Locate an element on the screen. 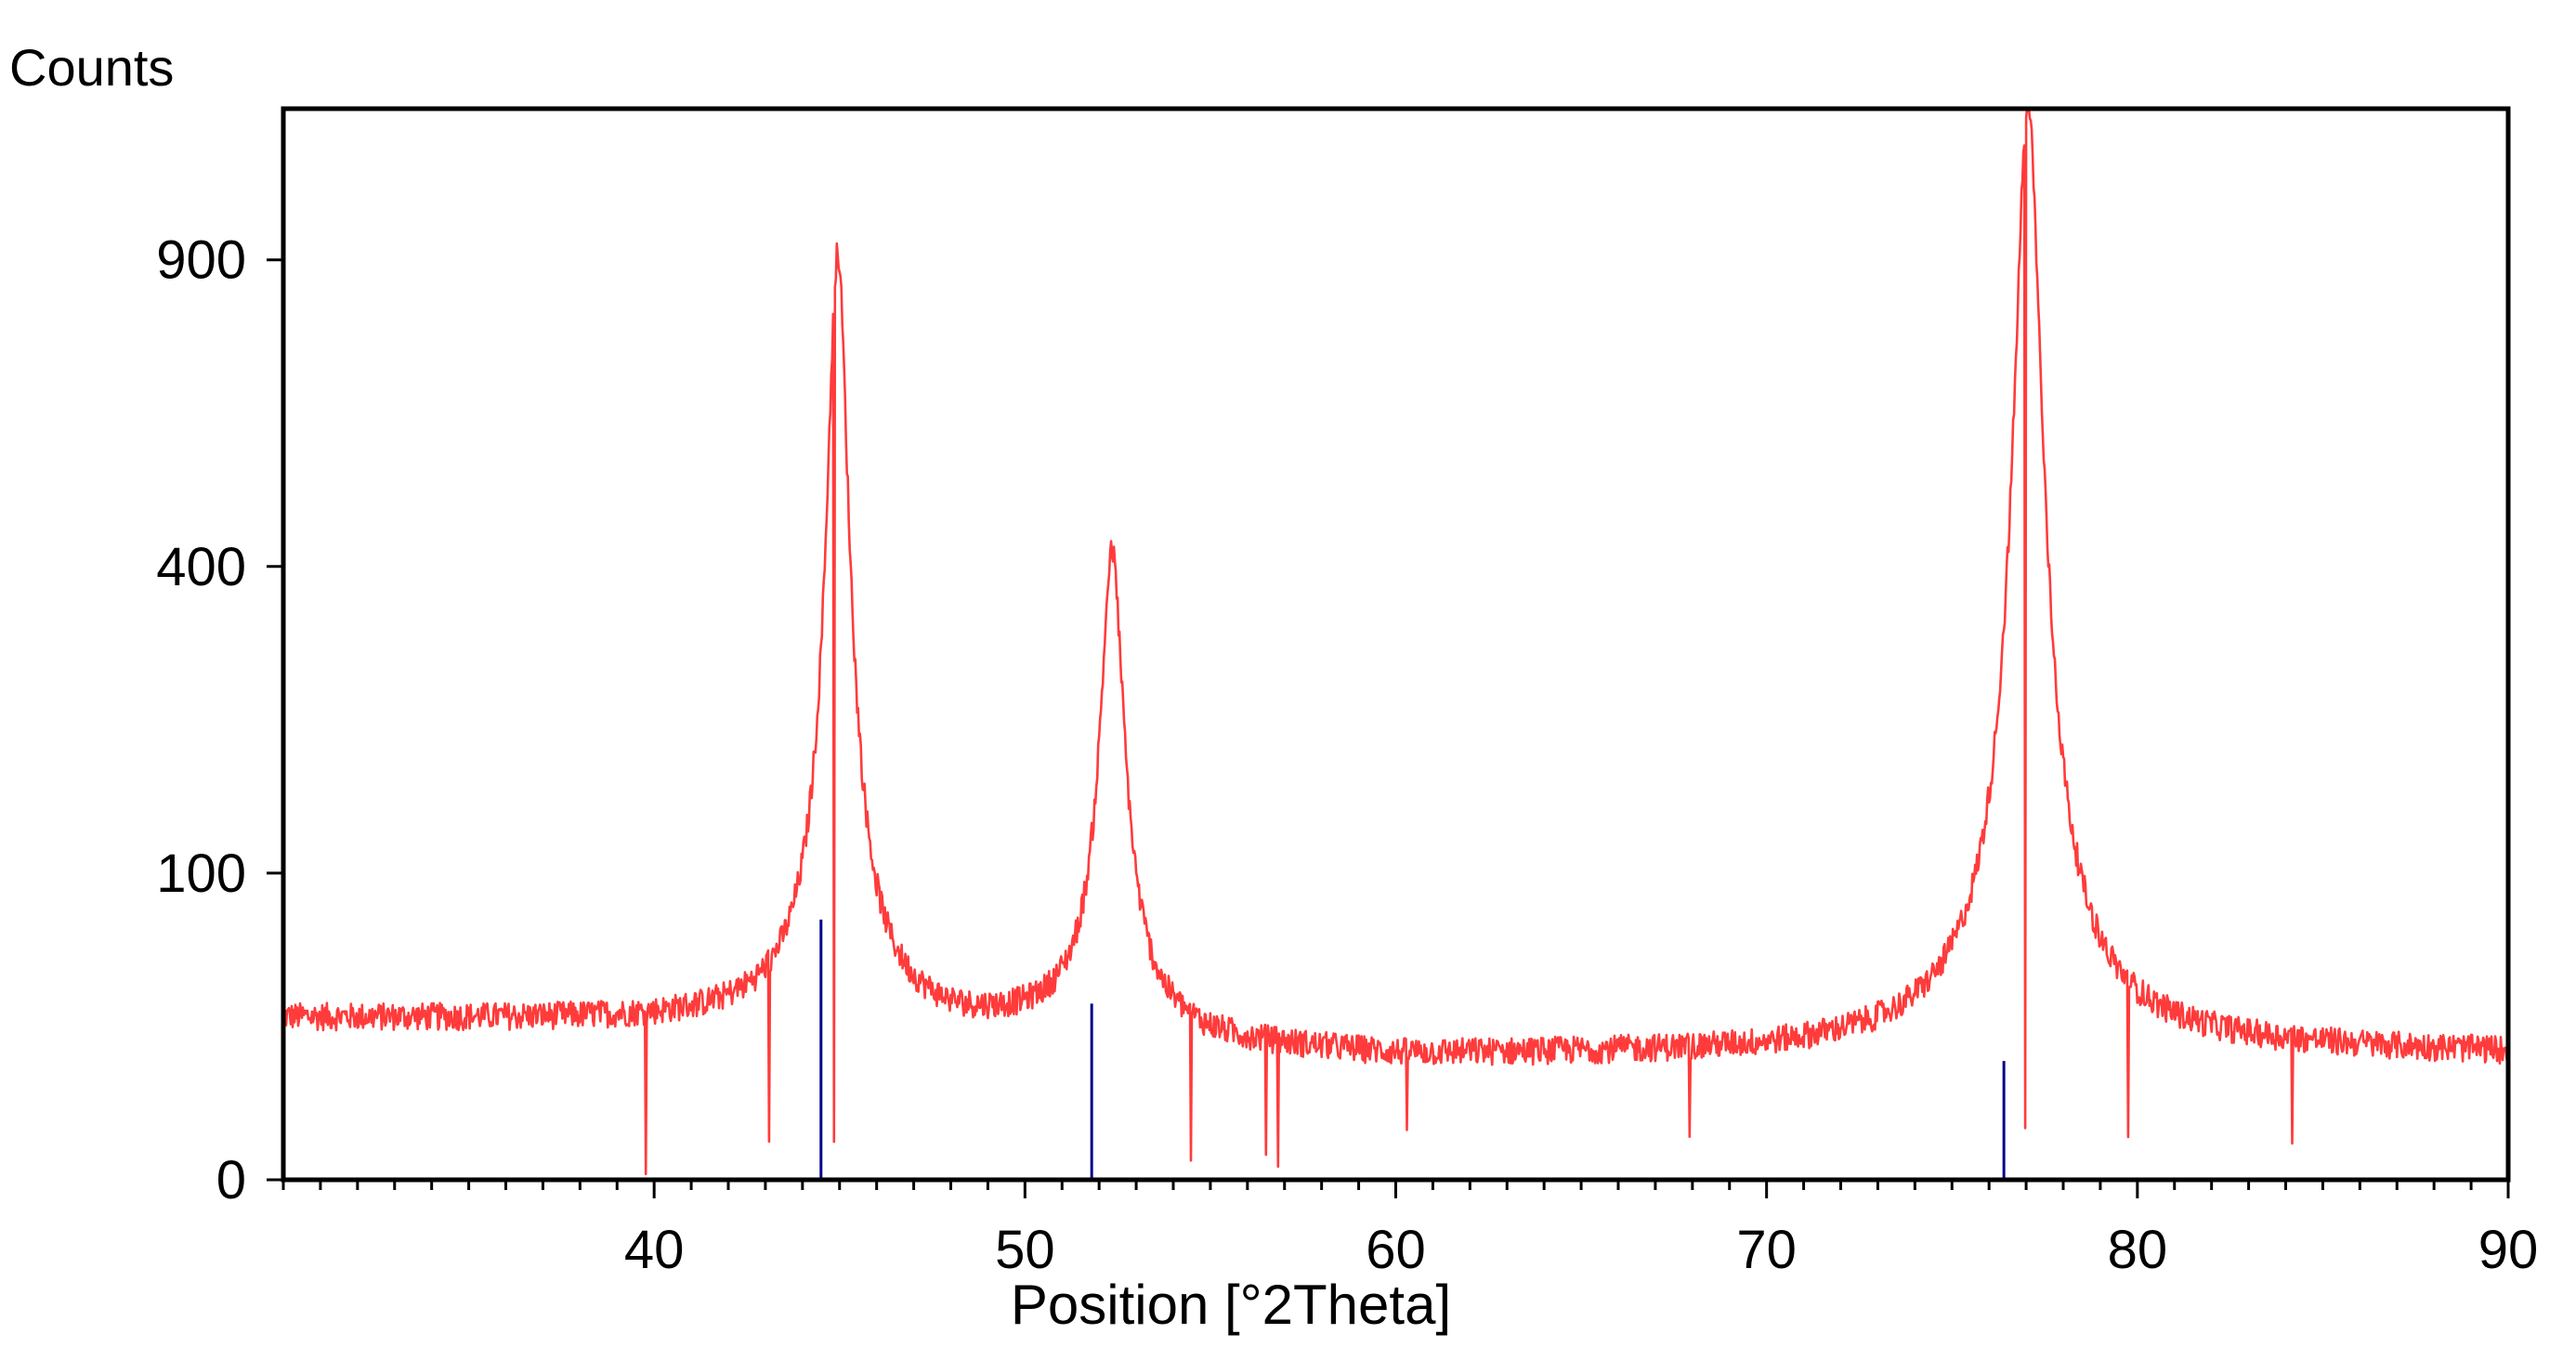 This screenshot has width=2576, height=1347. y-tick-label: 100 is located at coordinates (201, 874).